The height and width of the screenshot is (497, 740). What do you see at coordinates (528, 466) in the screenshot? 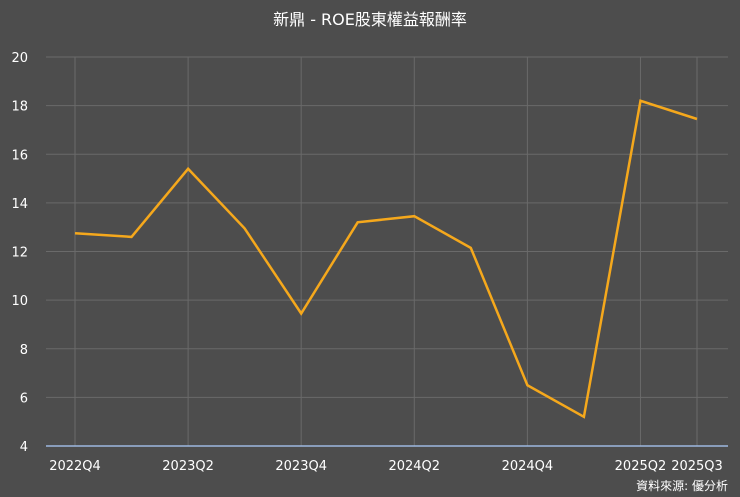
I see `x-tick-label: 2024Q4` at bounding box center [528, 466].